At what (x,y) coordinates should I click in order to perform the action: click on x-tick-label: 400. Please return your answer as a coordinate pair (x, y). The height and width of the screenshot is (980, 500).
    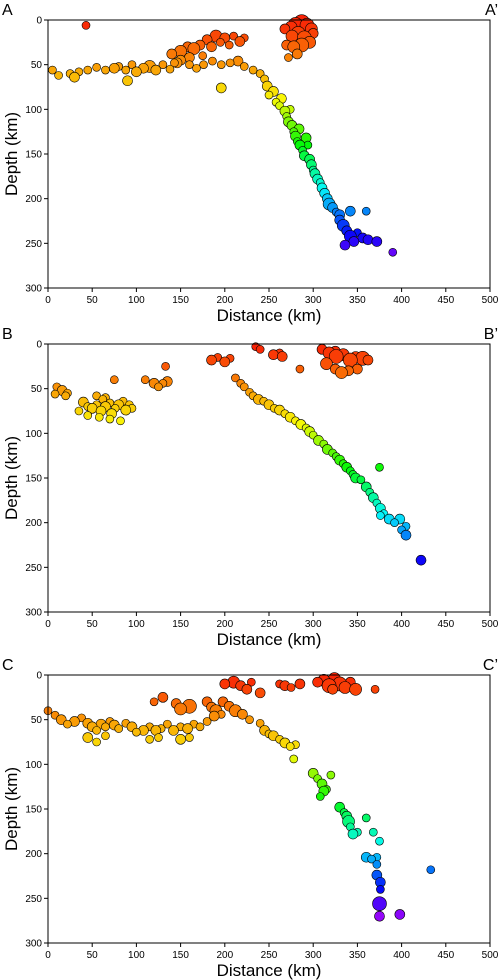
    Looking at the image, I should click on (401, 955).